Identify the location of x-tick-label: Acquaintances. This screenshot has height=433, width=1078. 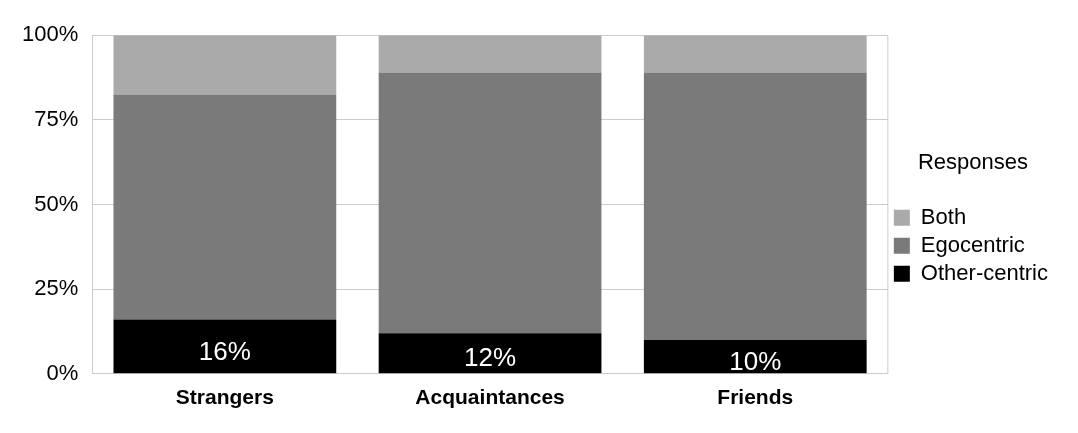
(490, 397).